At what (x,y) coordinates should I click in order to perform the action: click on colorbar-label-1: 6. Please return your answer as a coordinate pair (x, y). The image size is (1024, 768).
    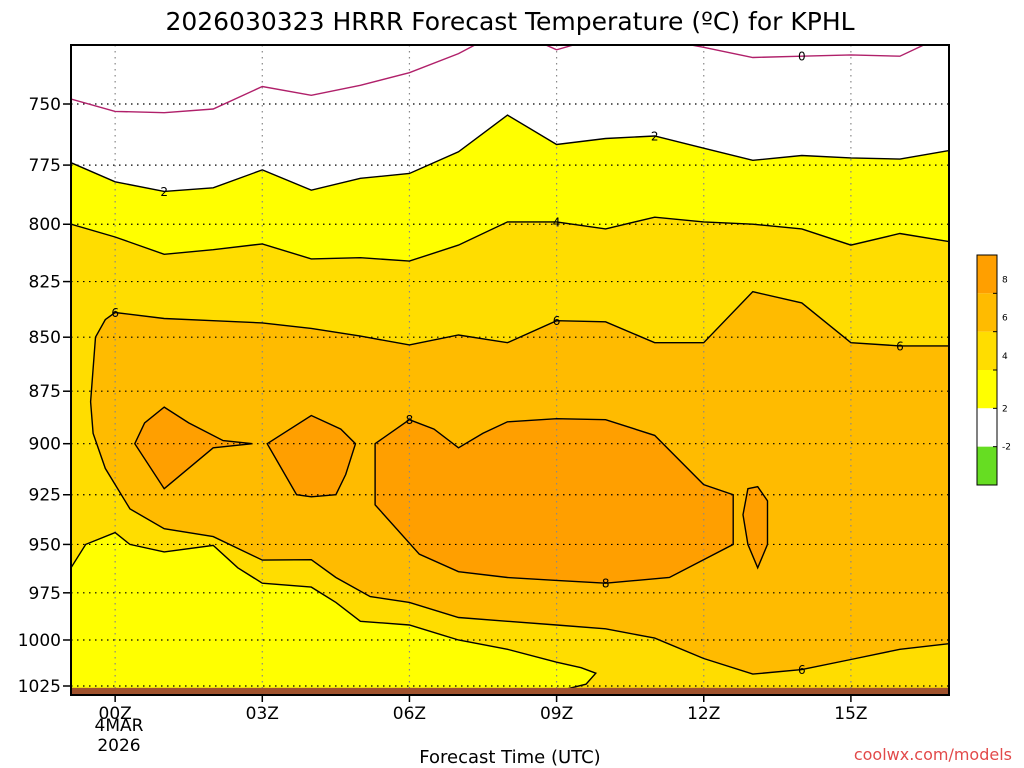
    Looking at the image, I should click on (1005, 319).